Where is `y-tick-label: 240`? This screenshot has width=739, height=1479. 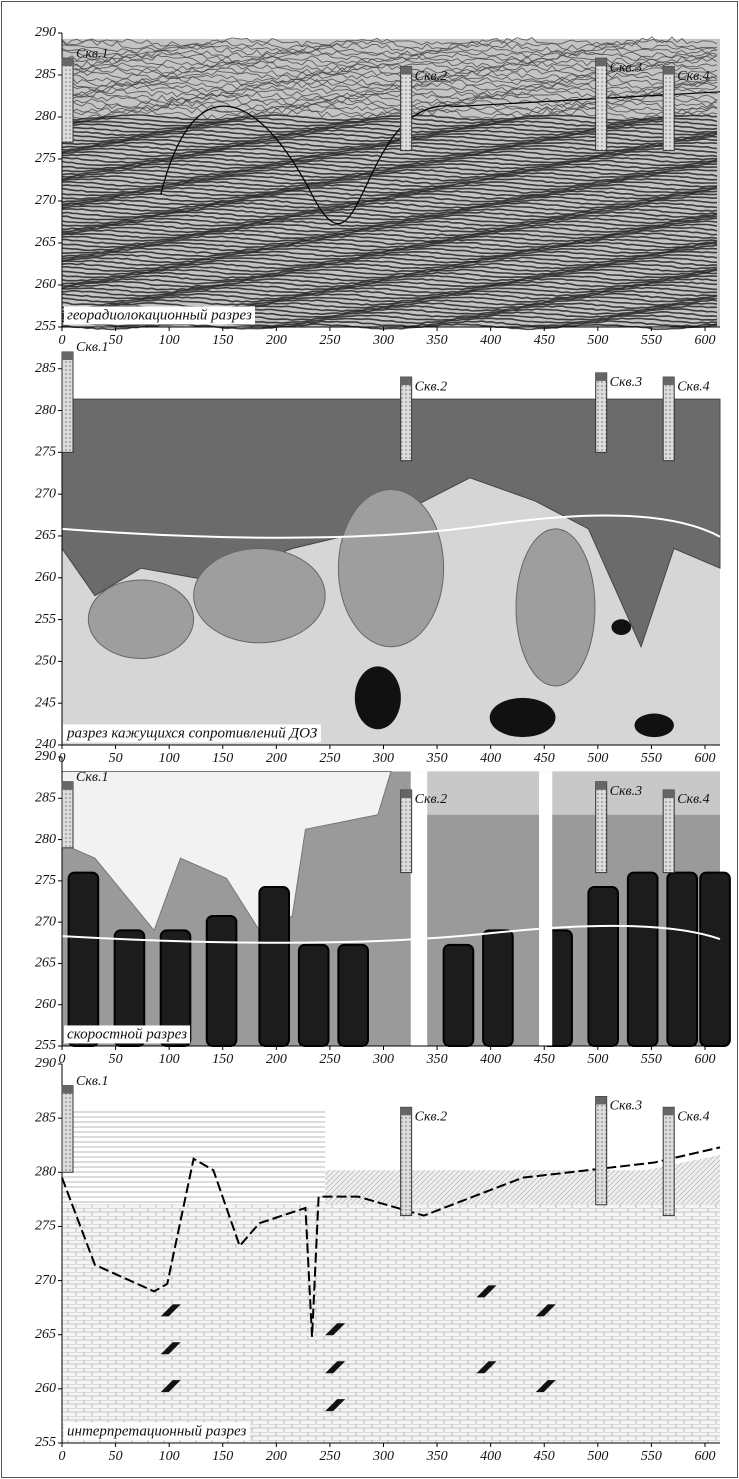 y-tick-label: 240 is located at coordinates (45, 744).